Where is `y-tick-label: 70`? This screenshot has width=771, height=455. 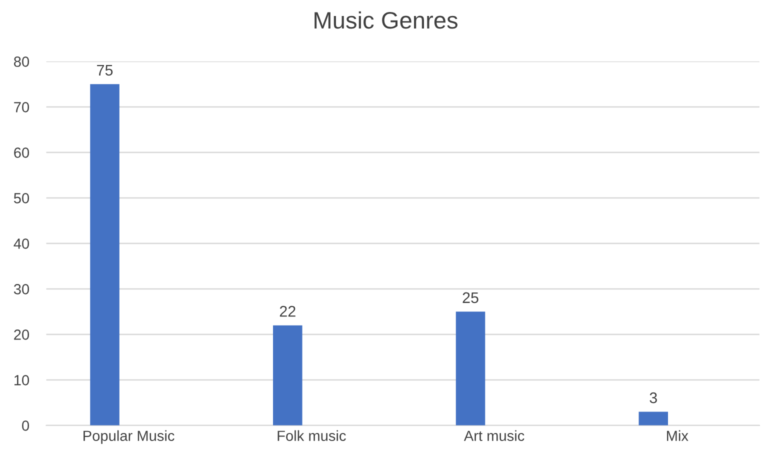 y-tick-label: 70 is located at coordinates (22, 107).